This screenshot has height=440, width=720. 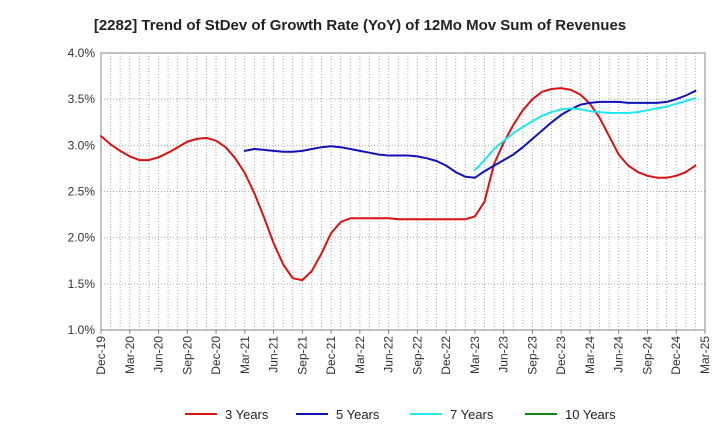 I want to click on x-tick-label: Dec-21, so click(x=331, y=355).